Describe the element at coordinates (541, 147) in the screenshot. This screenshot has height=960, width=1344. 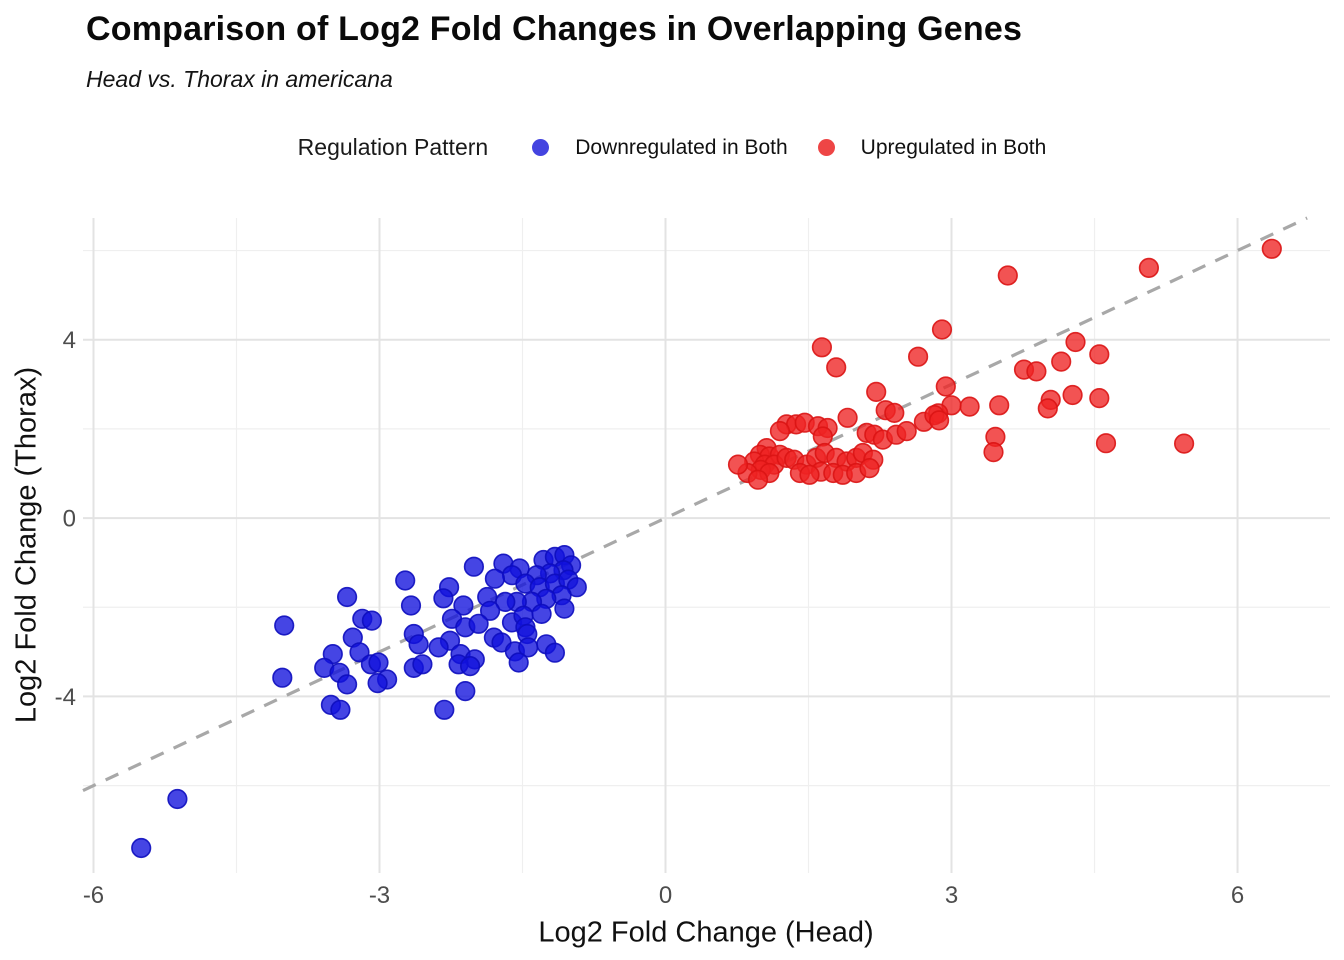
I see `legend-dot-downregulated-icon` at that location.